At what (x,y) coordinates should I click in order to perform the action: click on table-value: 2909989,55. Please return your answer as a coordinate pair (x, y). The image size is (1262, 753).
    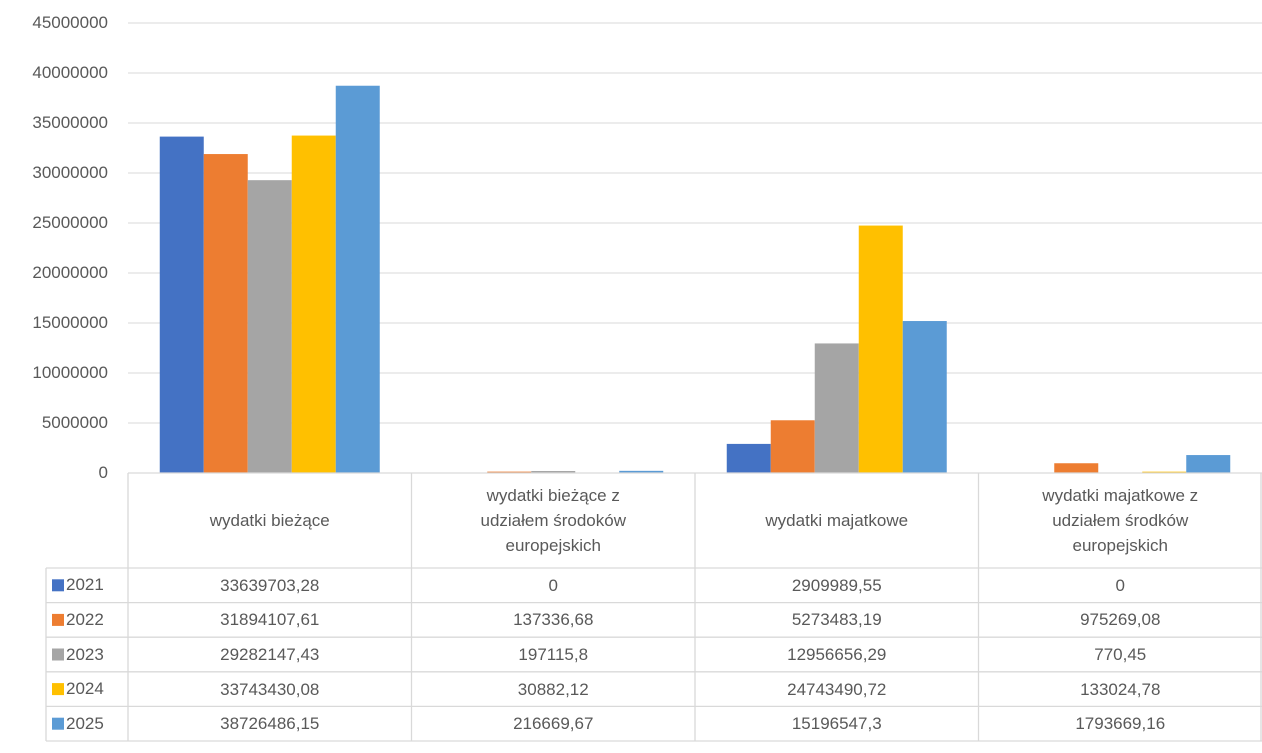
    Looking at the image, I should click on (836, 585).